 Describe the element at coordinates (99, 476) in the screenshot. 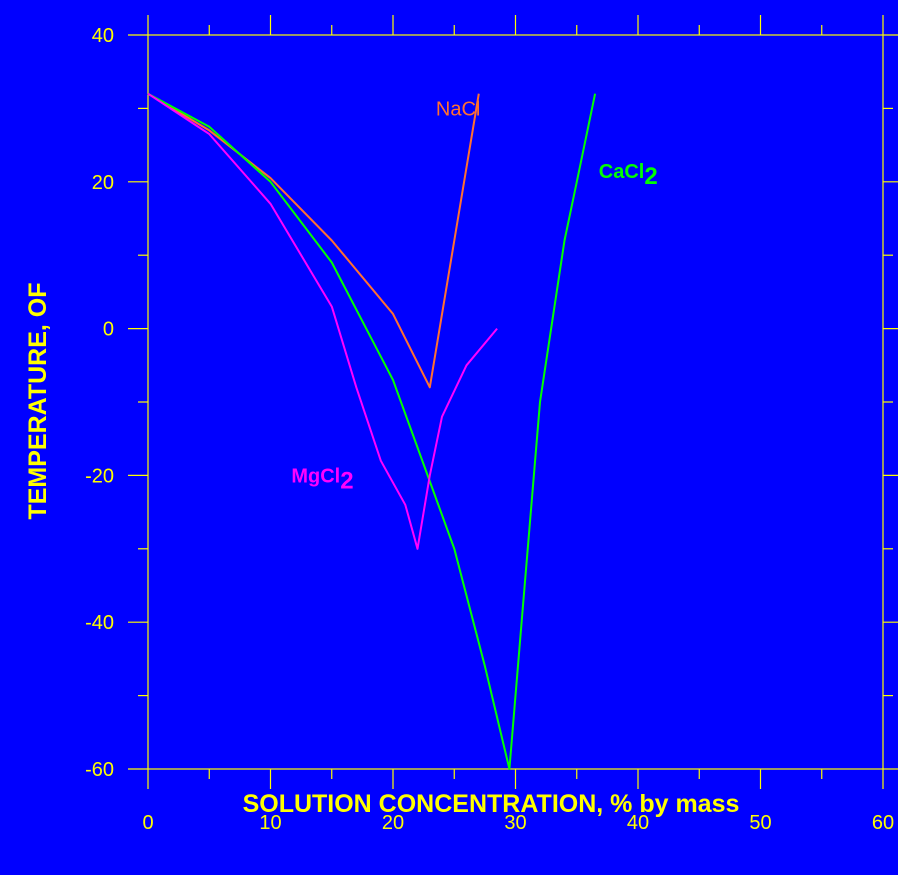

I see `y-tick-label: -20` at that location.